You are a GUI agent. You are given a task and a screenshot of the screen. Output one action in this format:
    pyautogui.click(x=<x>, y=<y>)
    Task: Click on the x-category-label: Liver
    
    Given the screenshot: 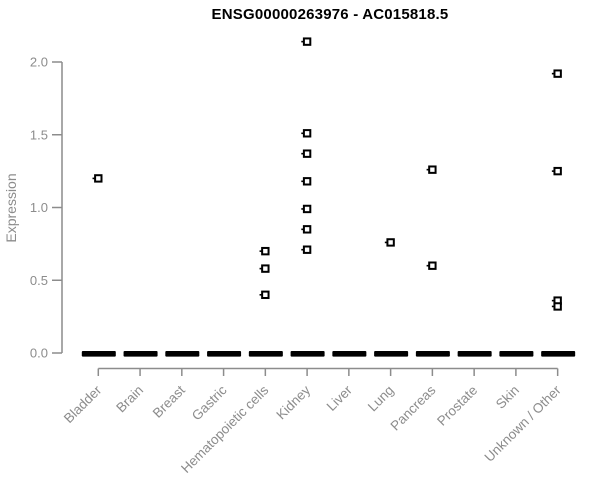 What is the action you would take?
    pyautogui.click(x=340, y=398)
    